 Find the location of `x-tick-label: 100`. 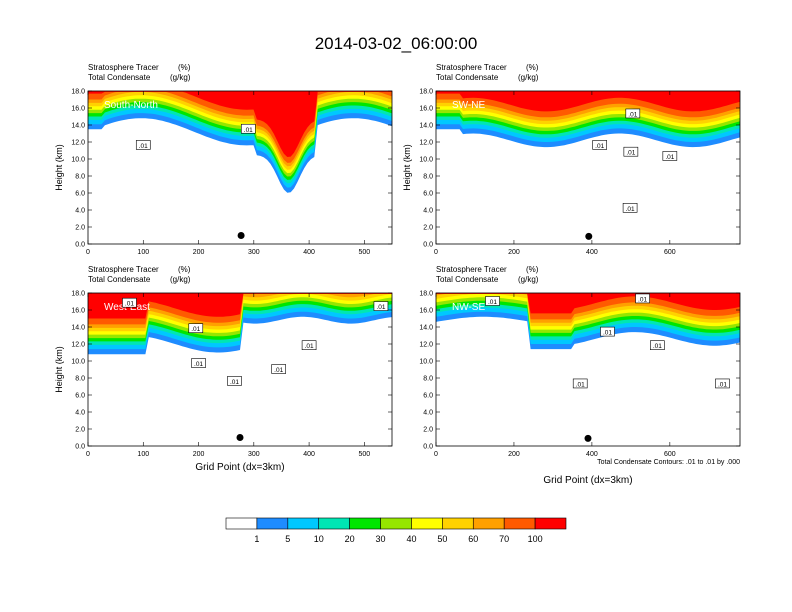

x-tick-label: 100 is located at coordinates (143, 252).